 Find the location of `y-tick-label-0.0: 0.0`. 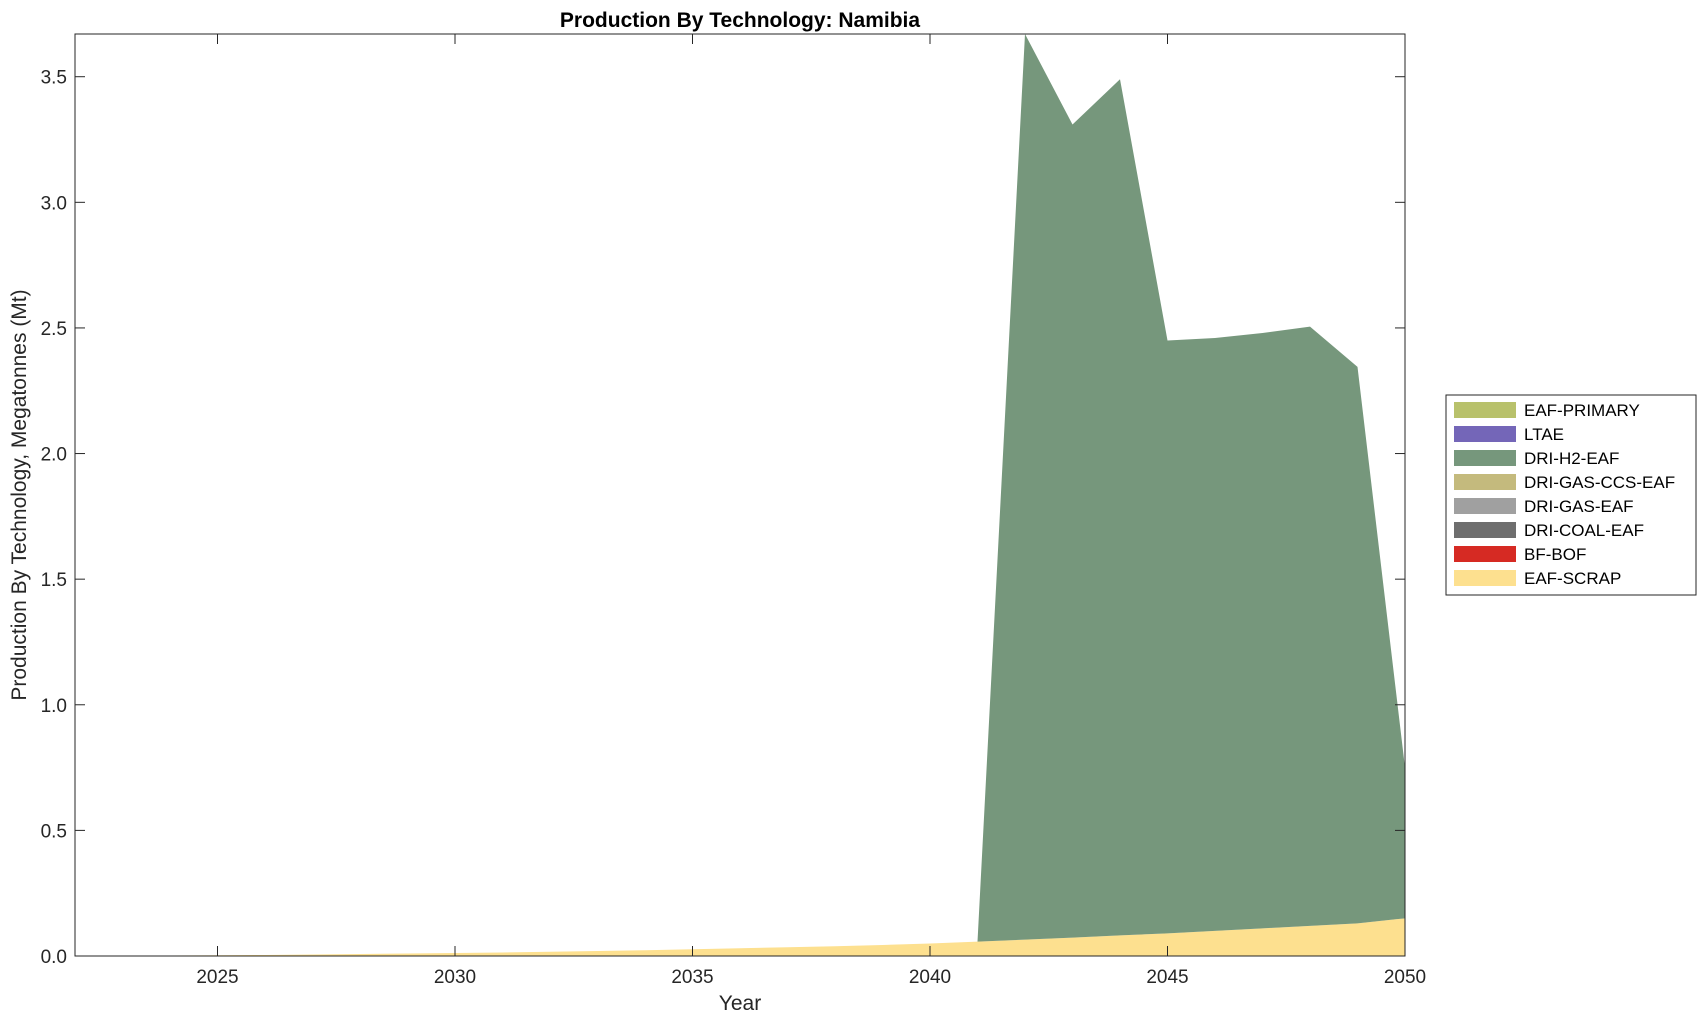

y-tick-label-0.0: 0.0 is located at coordinates (54, 957).